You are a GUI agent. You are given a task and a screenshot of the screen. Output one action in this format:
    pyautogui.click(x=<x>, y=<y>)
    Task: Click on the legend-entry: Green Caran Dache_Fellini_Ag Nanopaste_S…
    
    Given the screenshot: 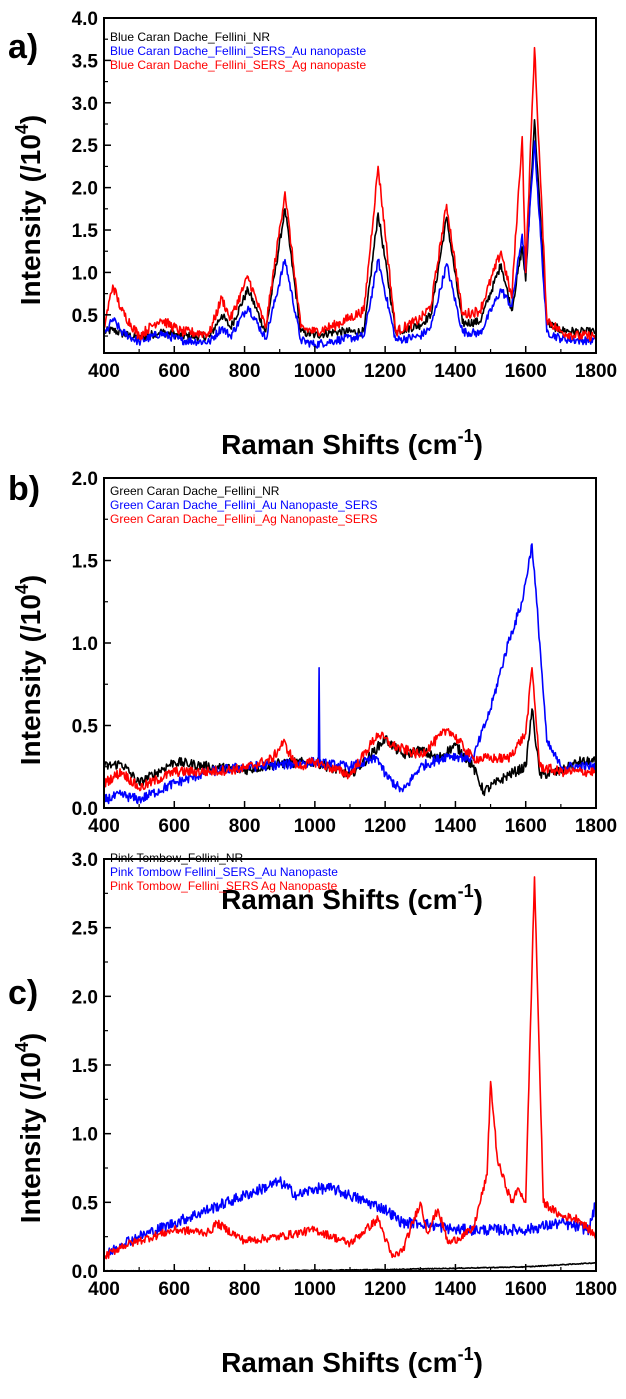 What is the action you would take?
    pyautogui.click(x=244, y=519)
    